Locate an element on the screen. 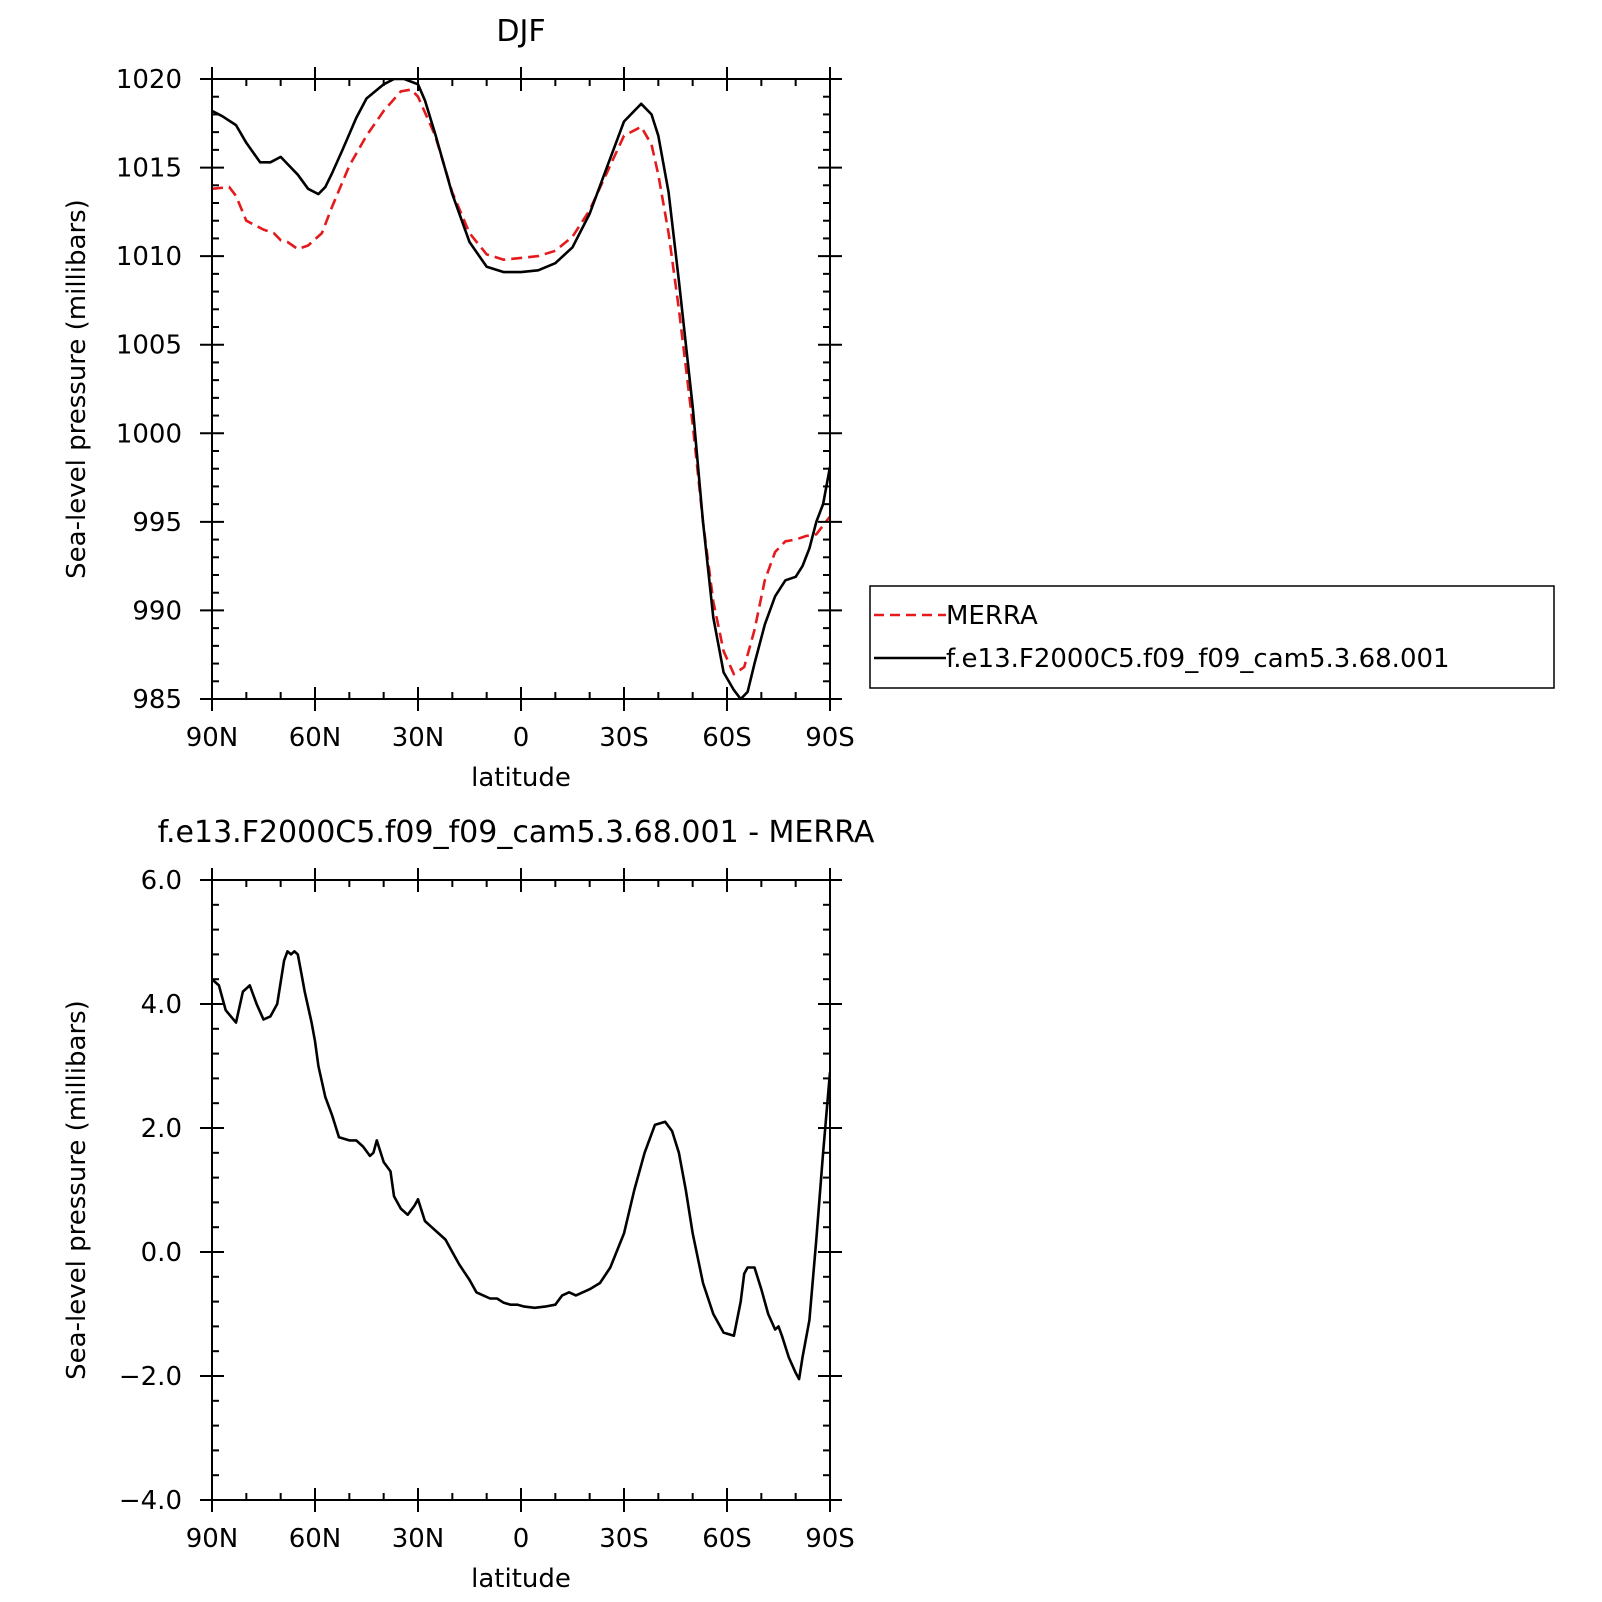 The image size is (1602, 1602). bottom-y-axis-label: Sea-level pressure (millibars) is located at coordinates (77, 1190).